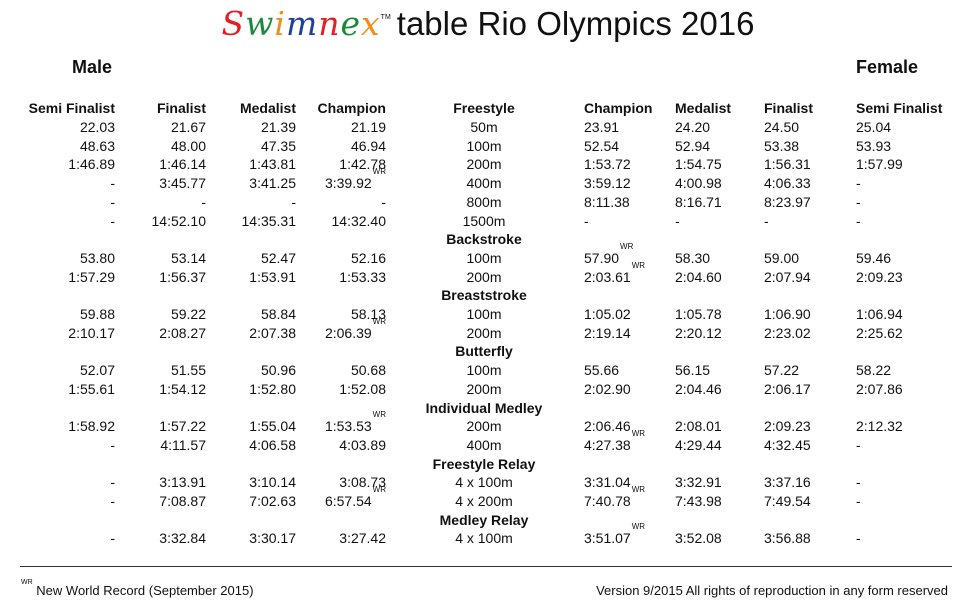 The image size is (976, 603). I want to click on female-time: 55.66, so click(639, 370).